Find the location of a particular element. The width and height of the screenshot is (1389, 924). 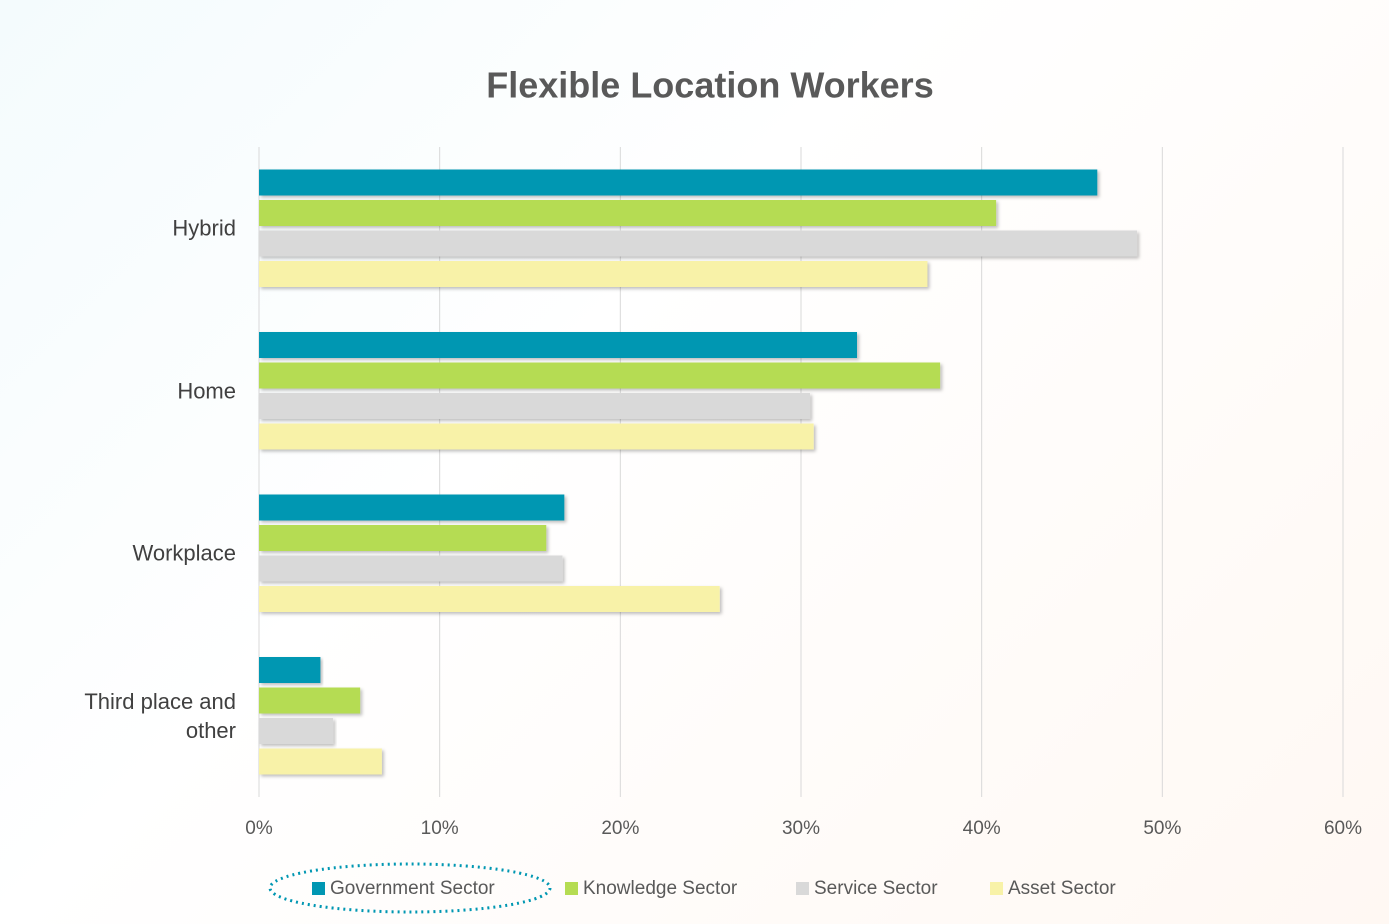

x-tick-label: 10% is located at coordinates (440, 828).